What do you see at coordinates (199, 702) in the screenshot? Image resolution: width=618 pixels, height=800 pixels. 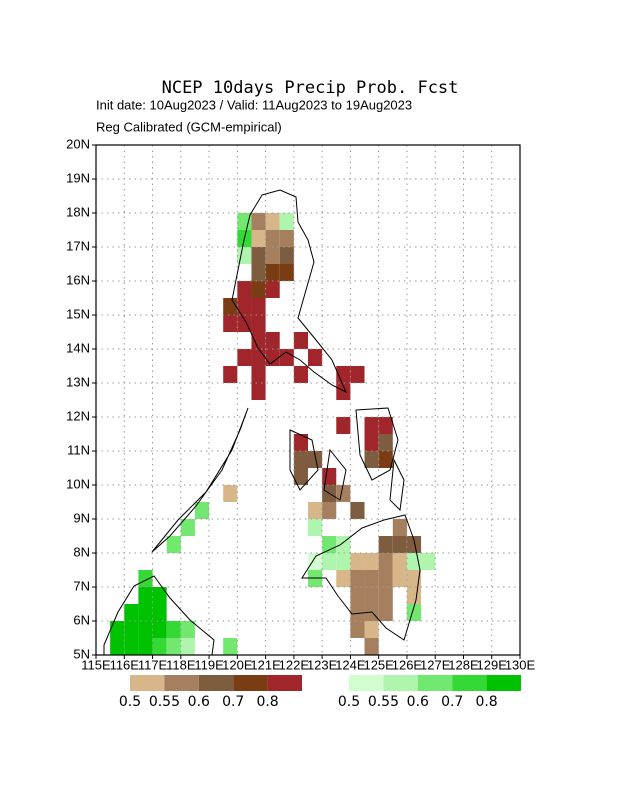 I see `legend-label: 0.6` at bounding box center [199, 702].